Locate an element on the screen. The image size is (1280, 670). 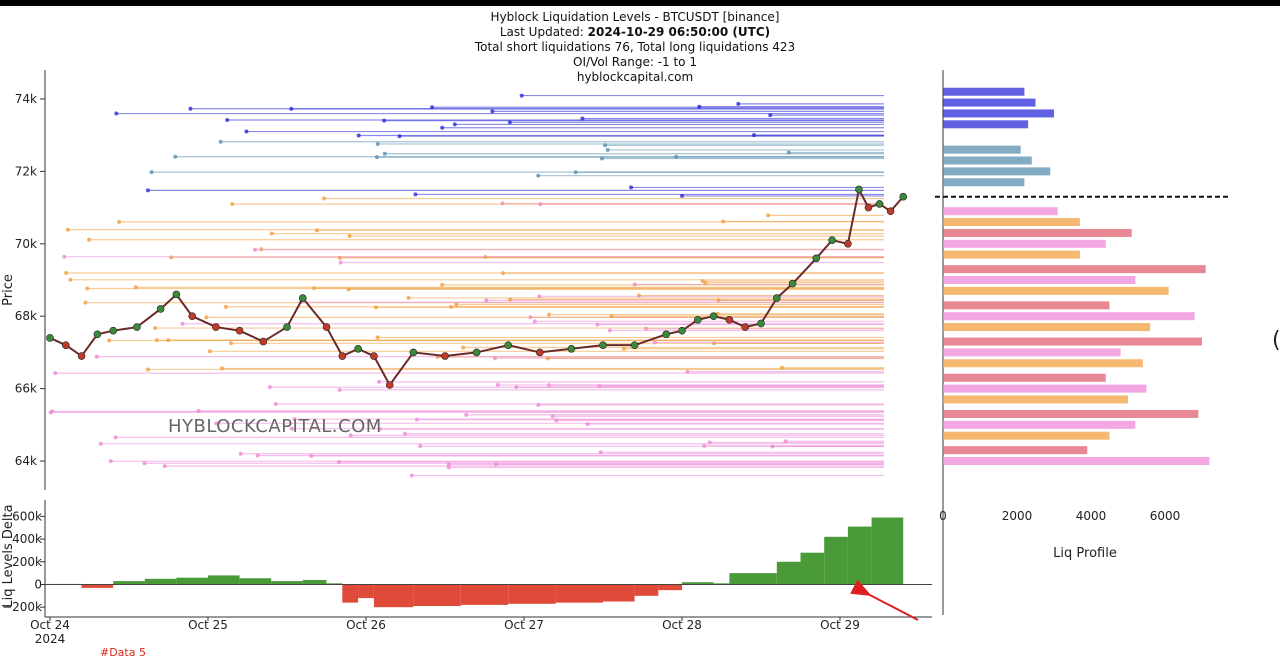
price-y-ticks: 64k 66k 68k 70k 72k 74k is located at coordinates (30, 280).